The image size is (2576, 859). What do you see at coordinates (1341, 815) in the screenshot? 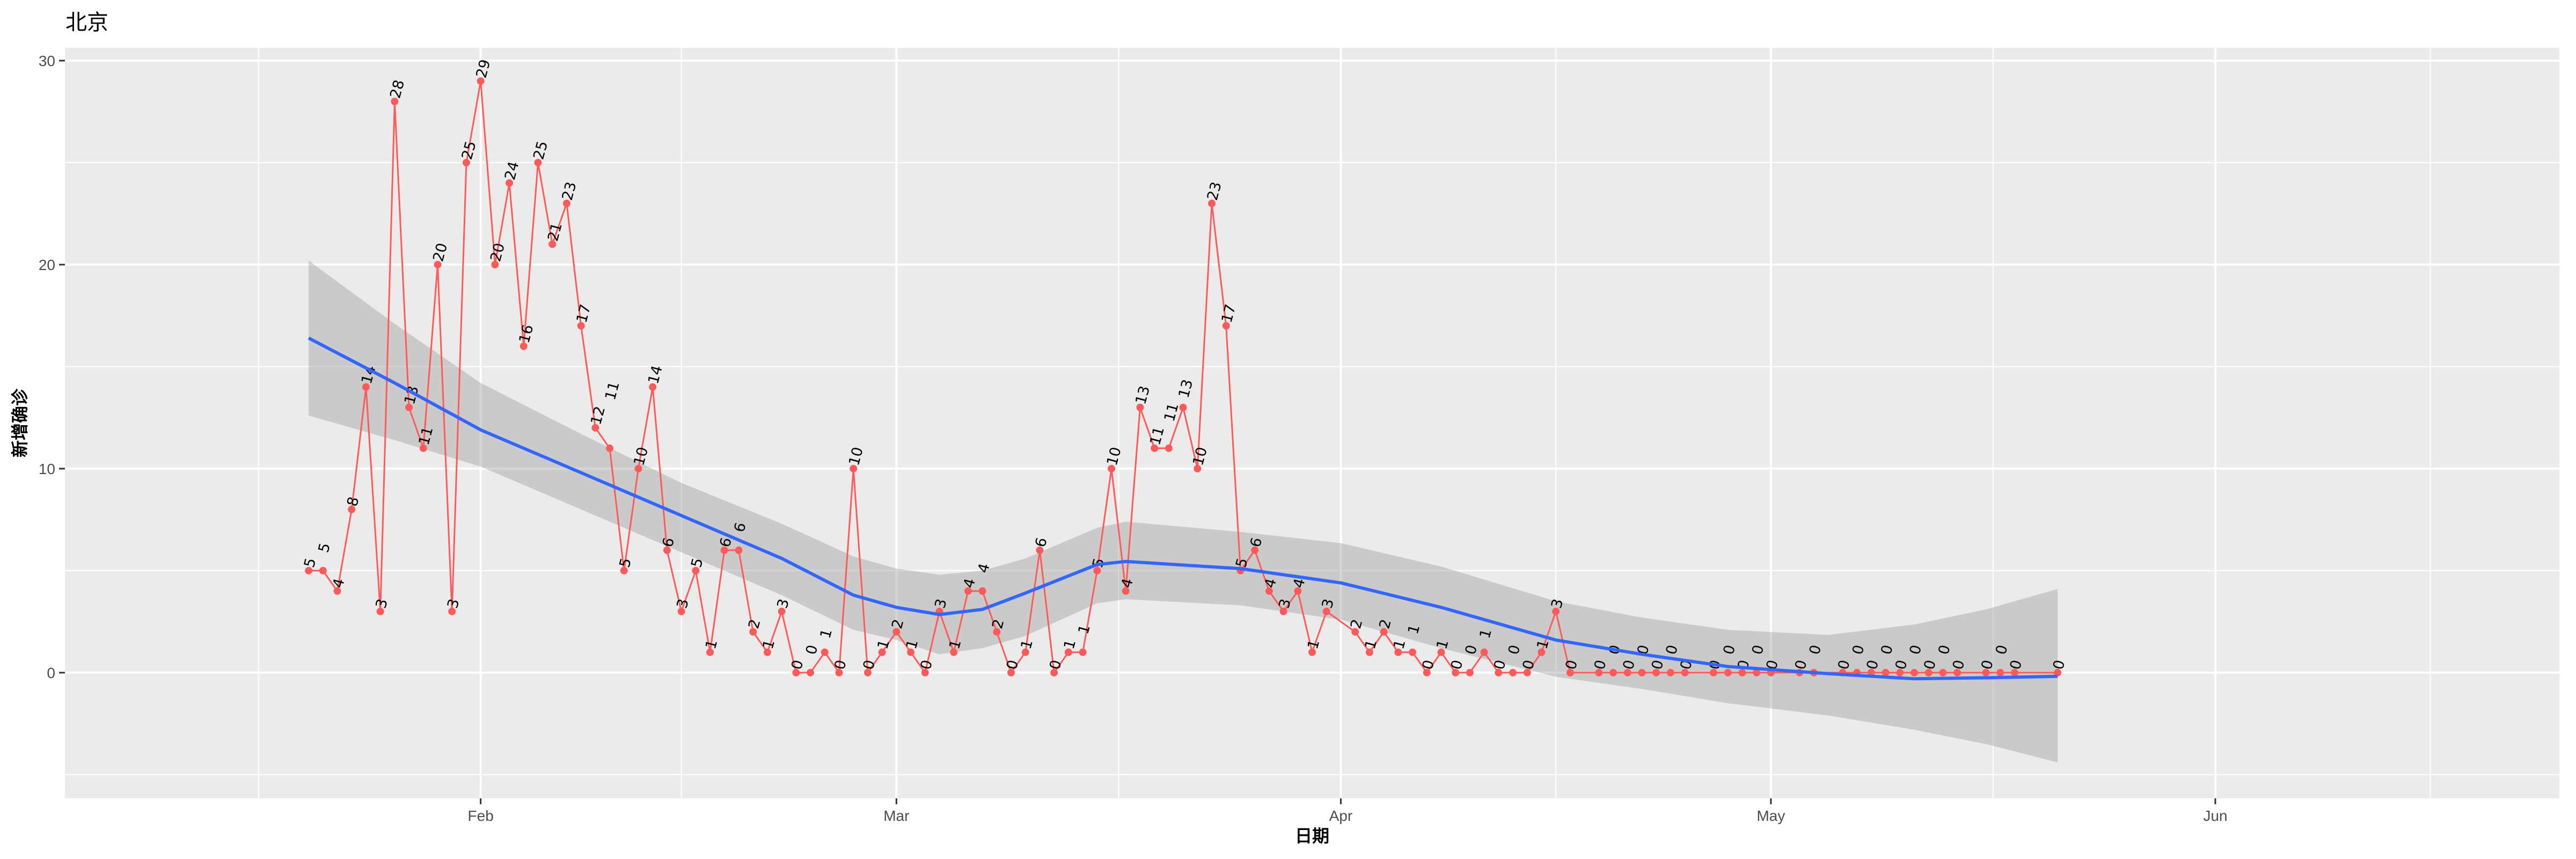
I see `x-tick-label: Apr` at bounding box center [1341, 815].